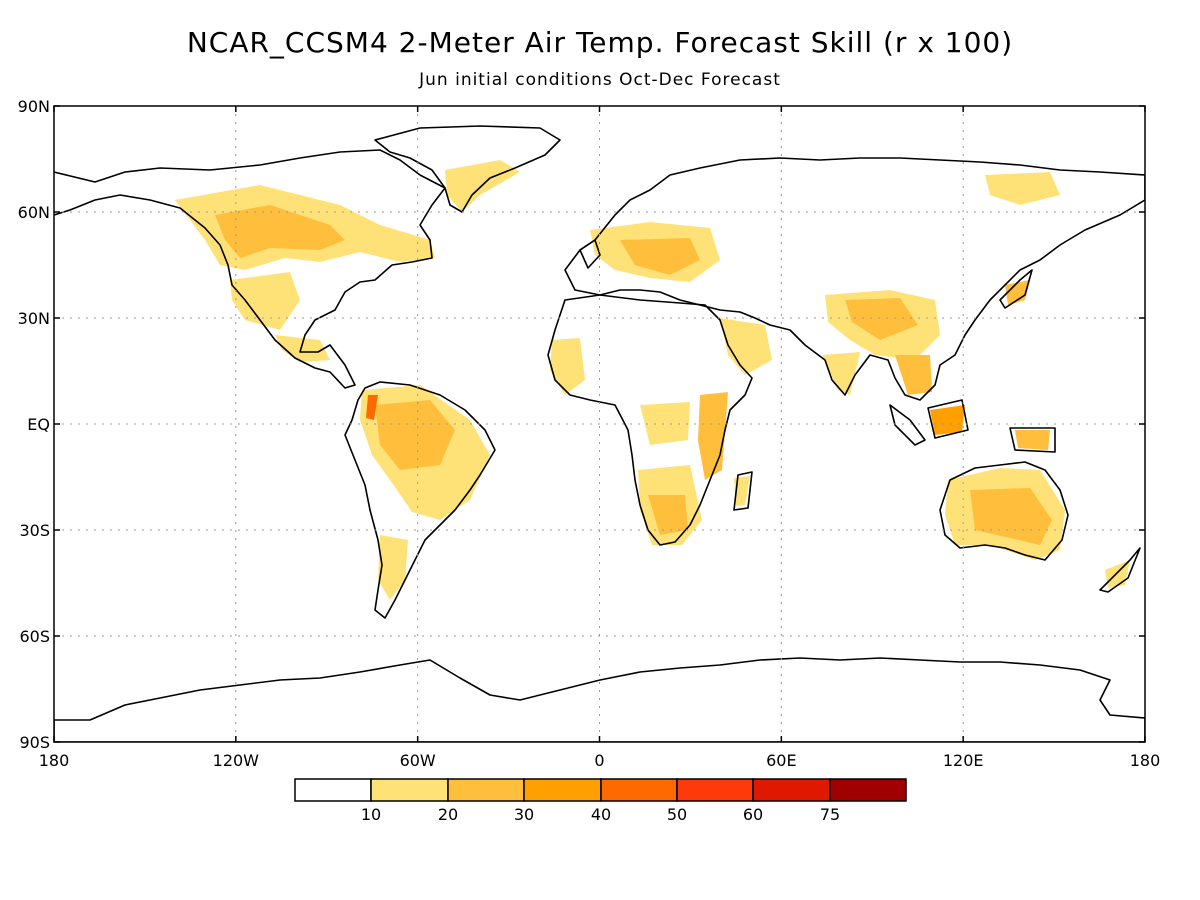  I want to click on coastline-japan, so click(1016, 289).